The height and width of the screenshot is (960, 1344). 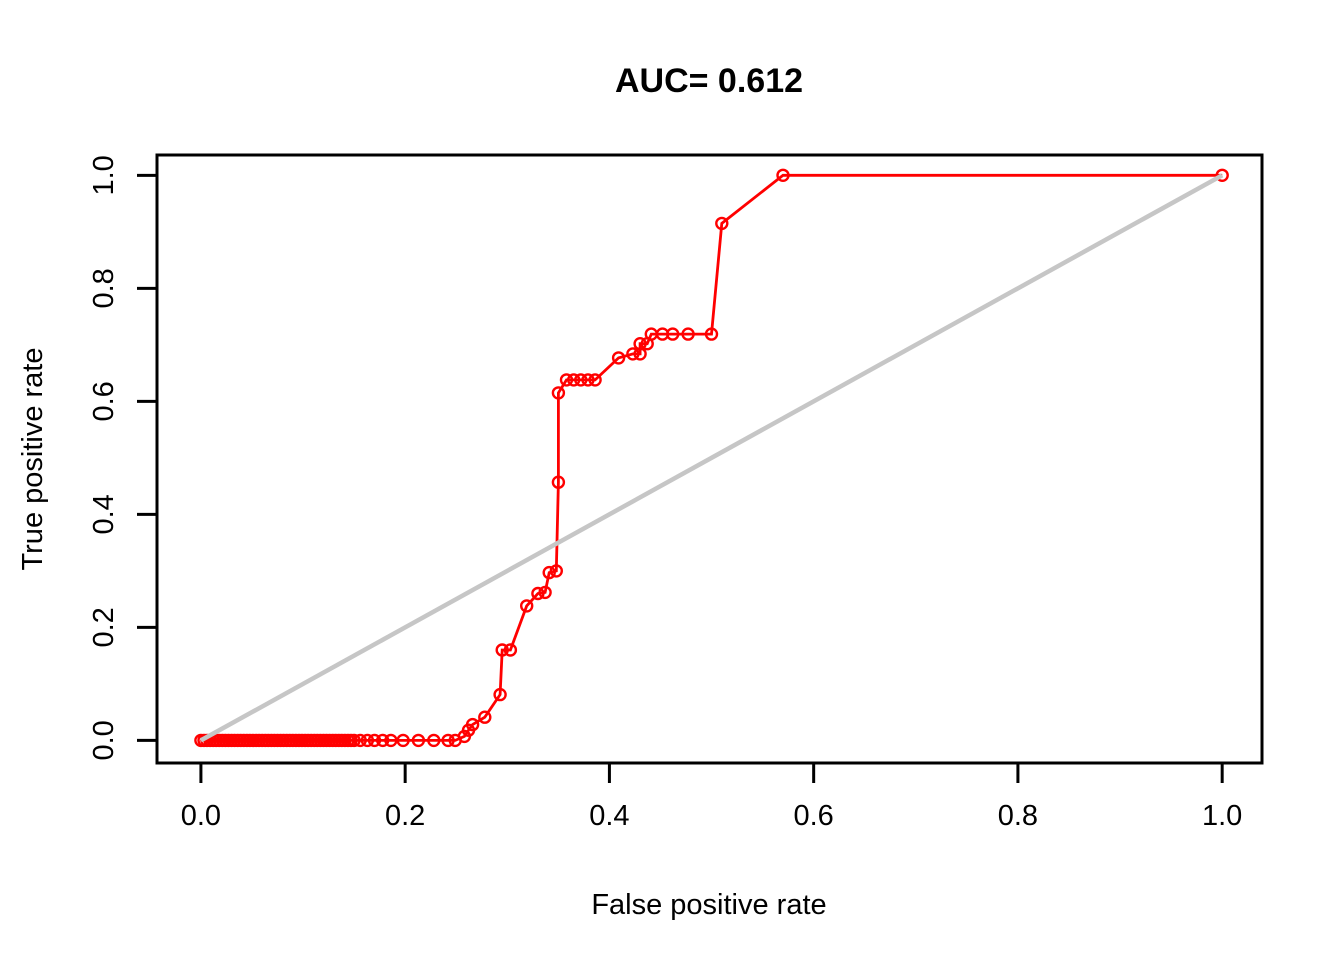 What do you see at coordinates (104, 401) in the screenshot?
I see `y-axis-tick-label: 0.6` at bounding box center [104, 401].